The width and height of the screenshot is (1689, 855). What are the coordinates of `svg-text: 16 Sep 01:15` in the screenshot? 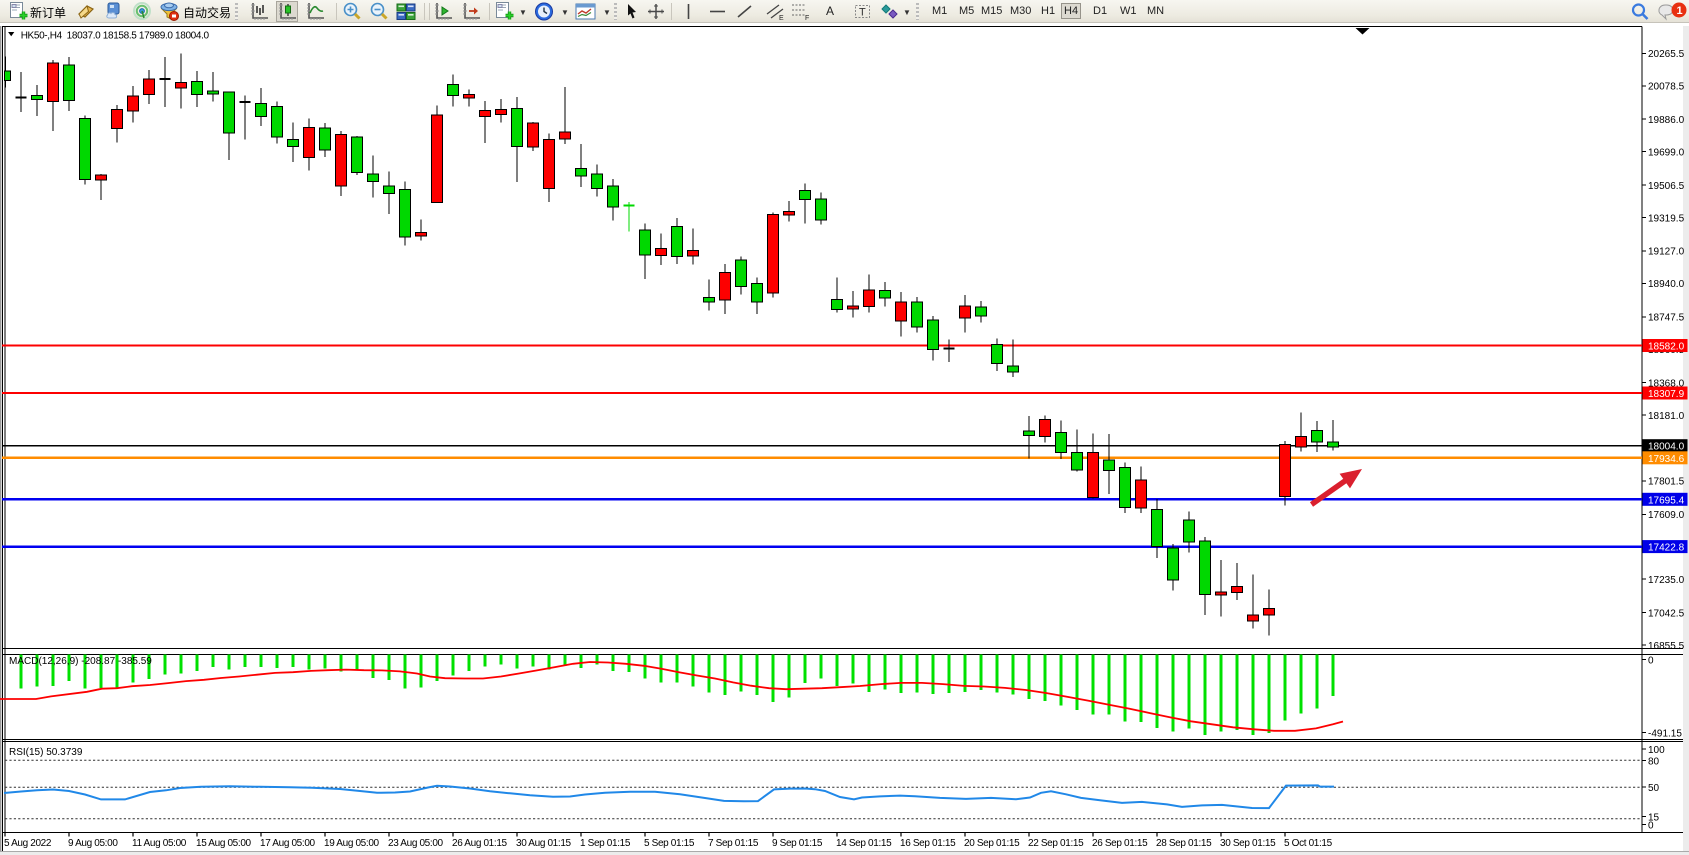 It's located at (928, 843).